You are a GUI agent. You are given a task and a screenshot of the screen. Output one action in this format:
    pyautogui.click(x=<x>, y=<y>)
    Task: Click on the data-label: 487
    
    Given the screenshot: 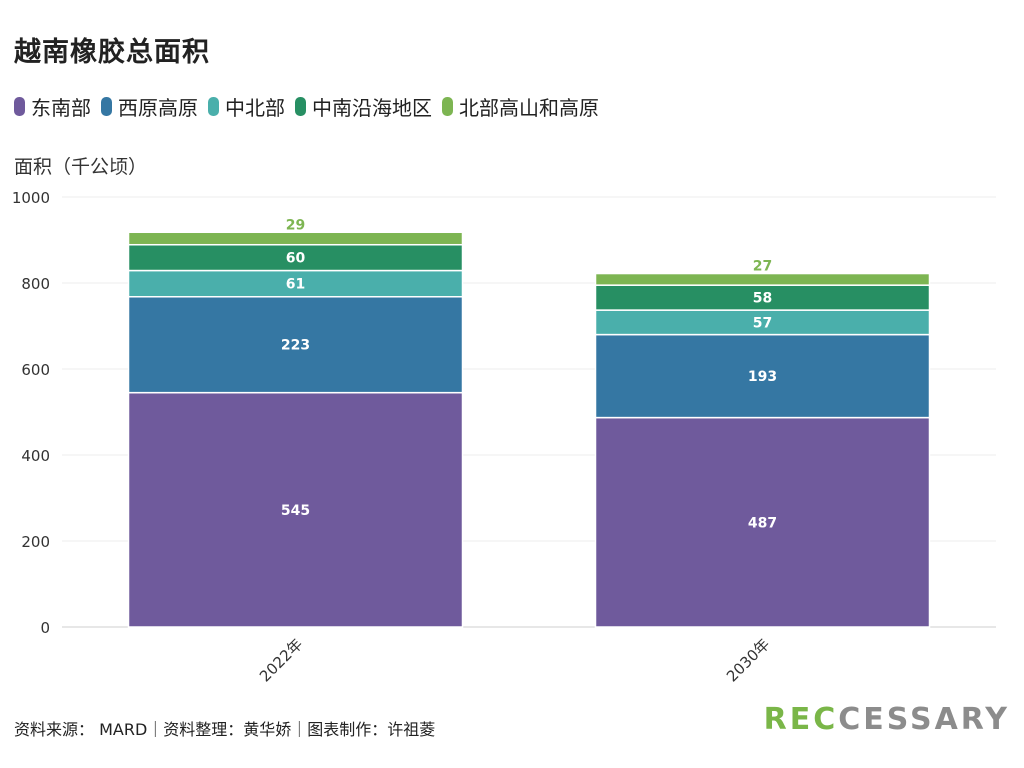 What is the action you would take?
    pyautogui.click(x=762, y=523)
    